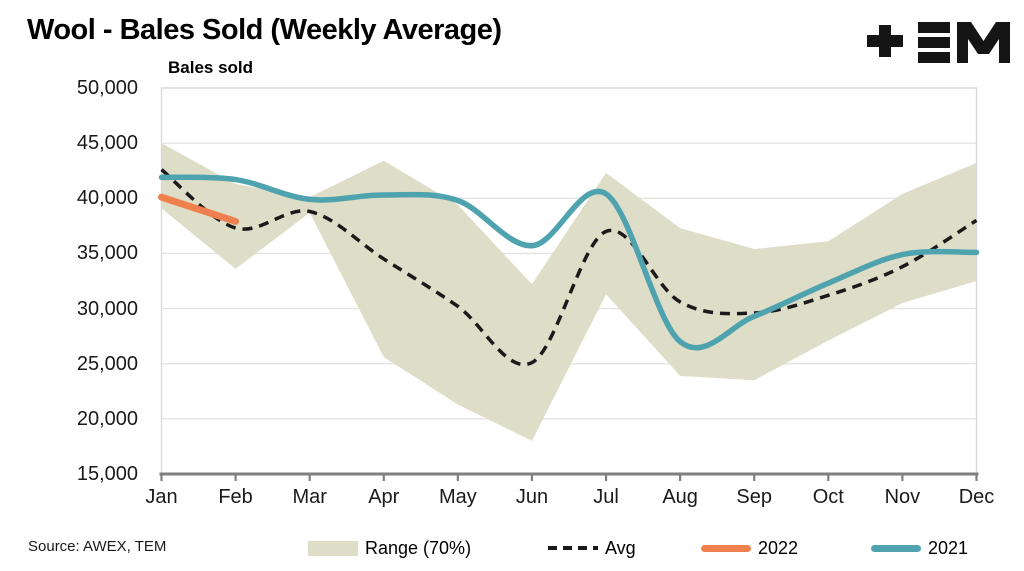 Image resolution: width=1024 pixels, height=571 pixels. Describe the element at coordinates (573, 548) in the screenshot. I see `legend-swatch-avg-dashed` at that location.